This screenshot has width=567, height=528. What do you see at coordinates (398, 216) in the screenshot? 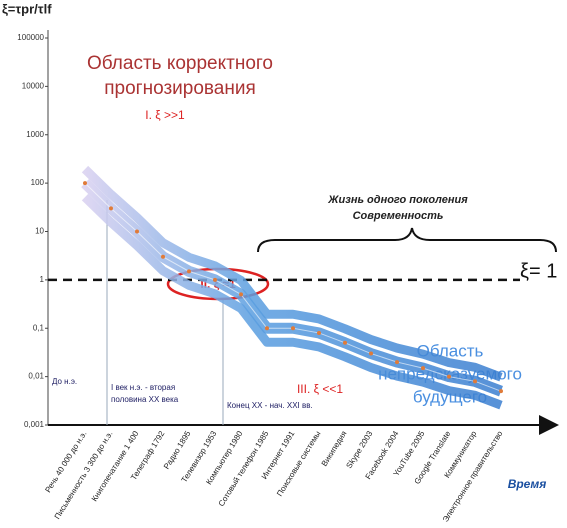
I see `annotation: Современность` at bounding box center [398, 216].